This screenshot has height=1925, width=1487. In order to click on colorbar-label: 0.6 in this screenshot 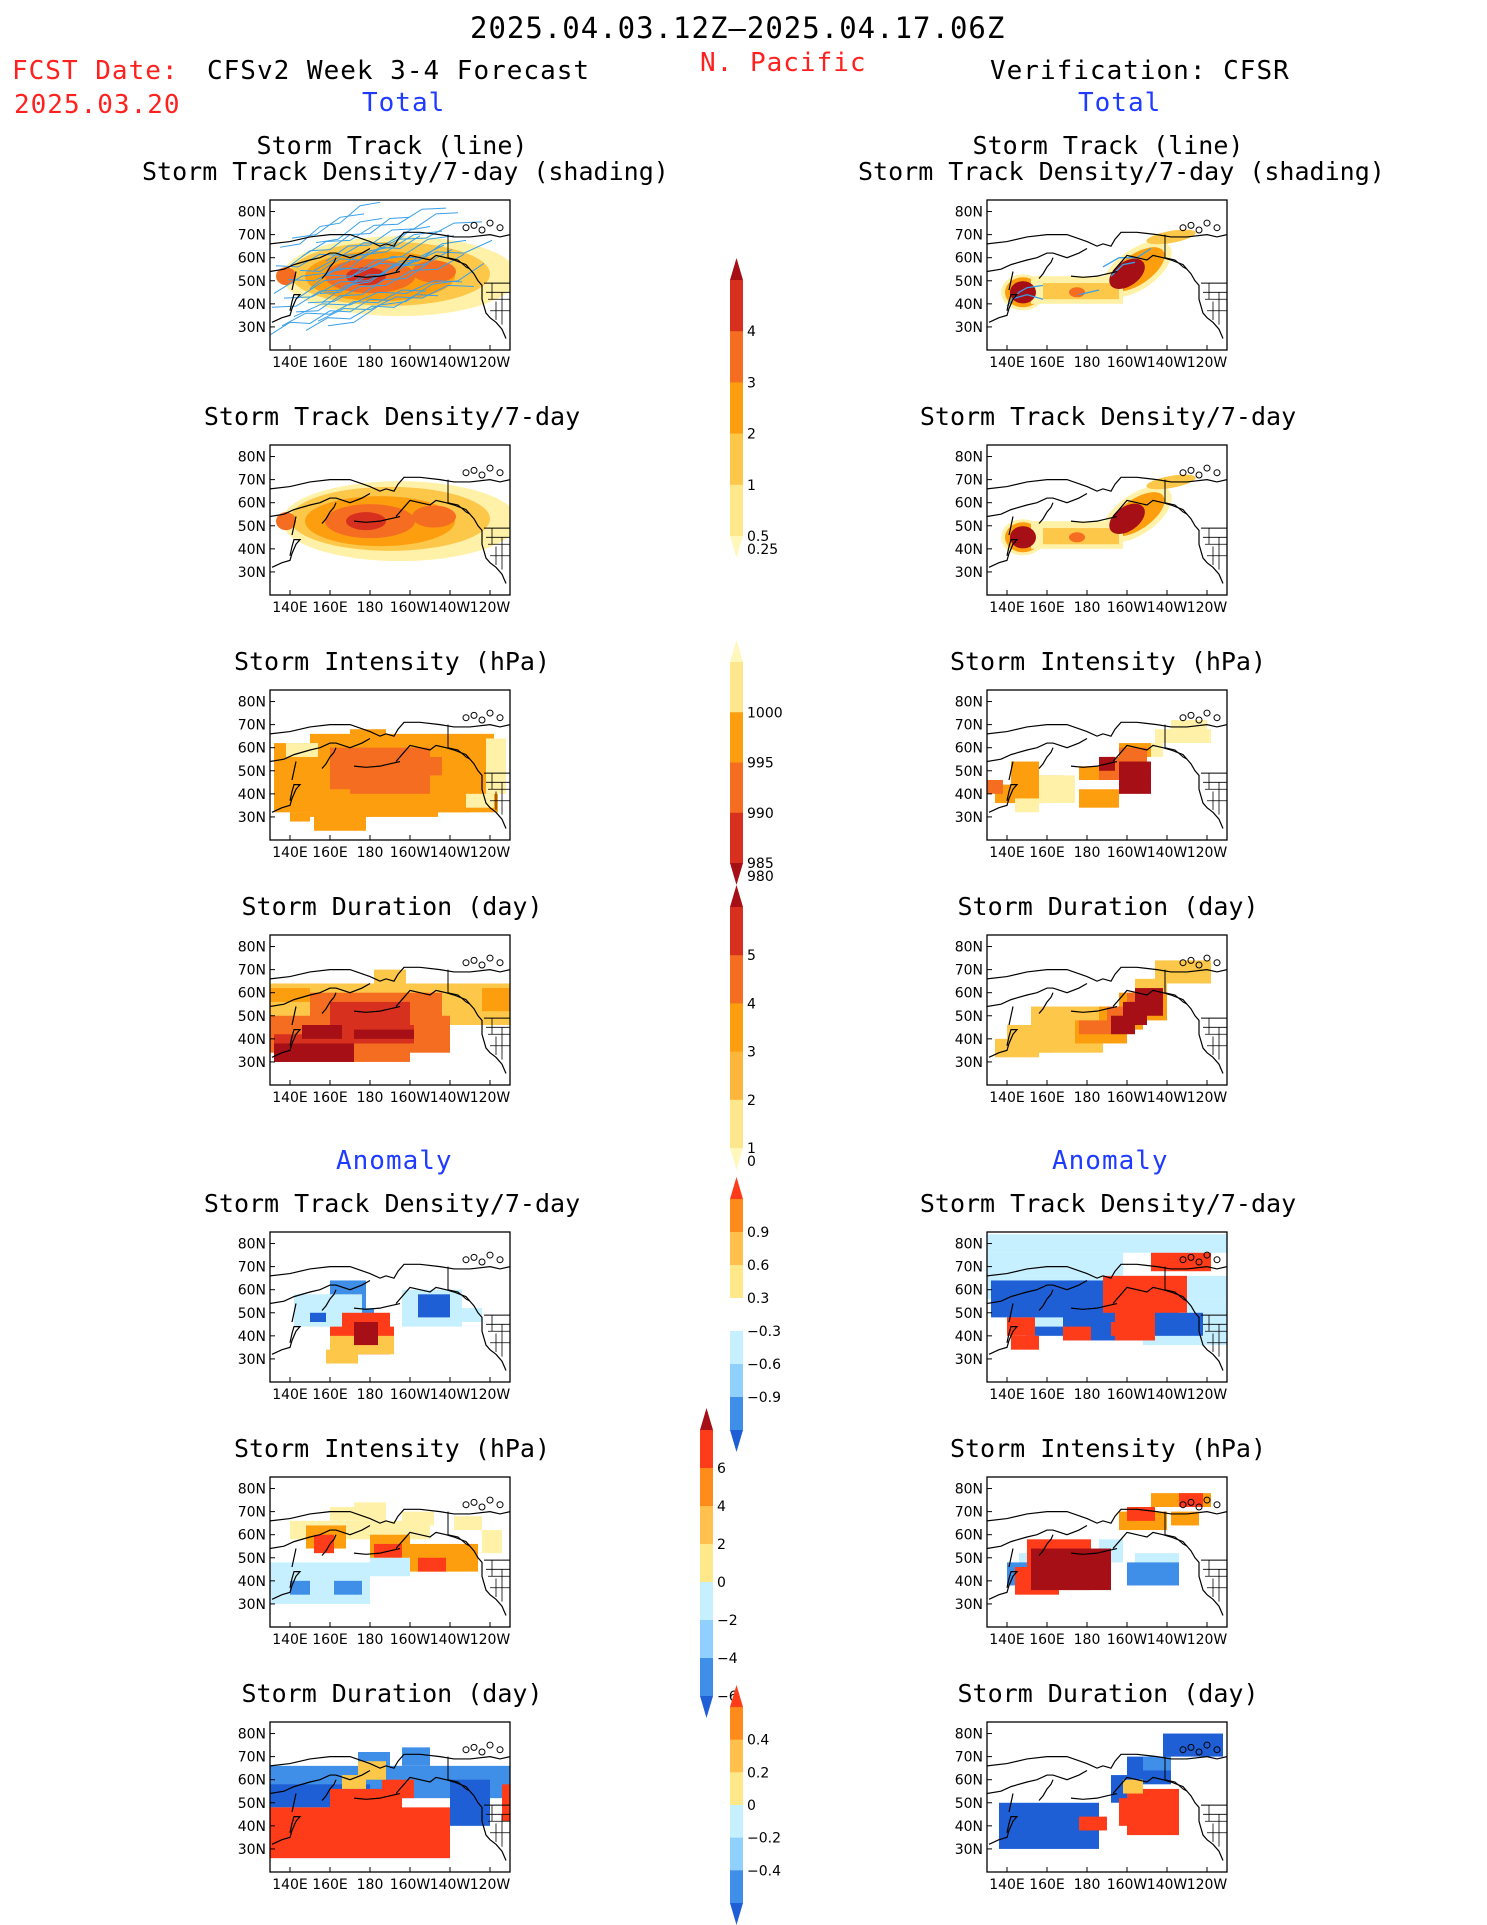, I will do `click(758, 1266)`.